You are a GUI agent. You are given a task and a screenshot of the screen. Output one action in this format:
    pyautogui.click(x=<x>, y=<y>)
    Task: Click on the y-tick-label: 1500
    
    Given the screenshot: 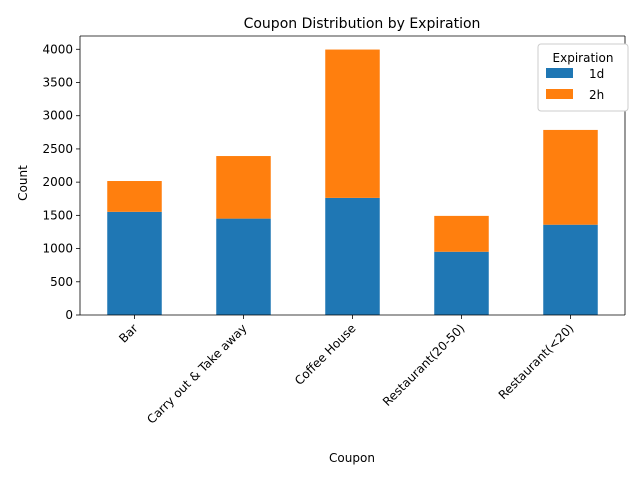 What is the action you would take?
    pyautogui.click(x=57, y=215)
    